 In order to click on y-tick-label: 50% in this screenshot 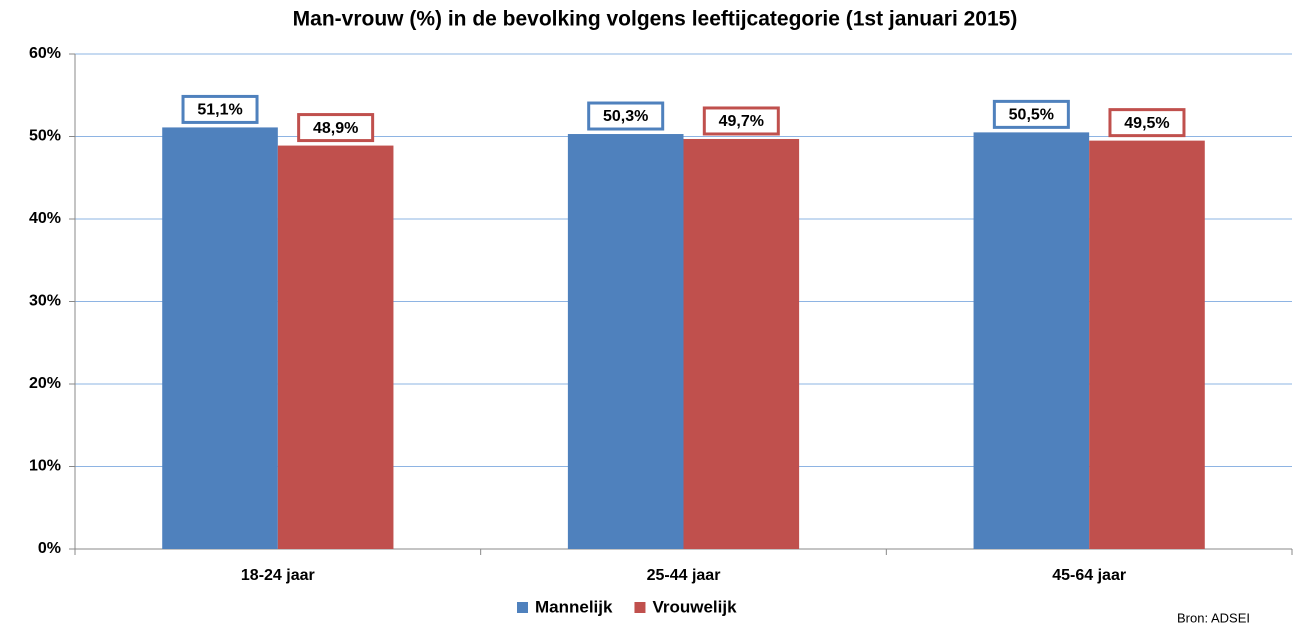, I will do `click(45, 136)`.